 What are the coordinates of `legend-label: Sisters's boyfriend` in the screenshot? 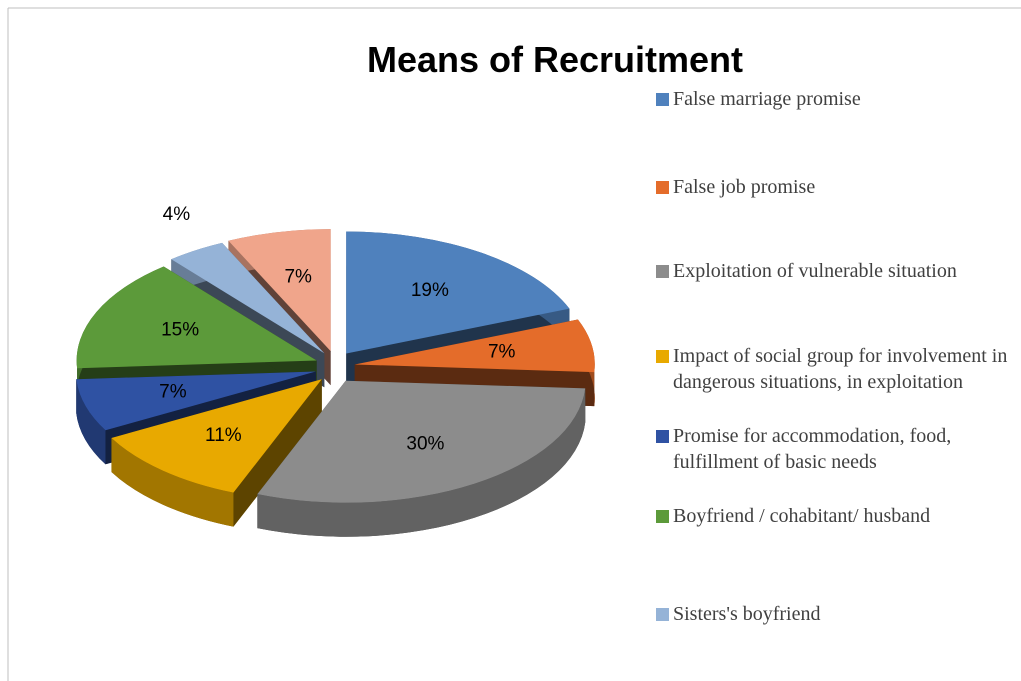 It's located at (746, 614).